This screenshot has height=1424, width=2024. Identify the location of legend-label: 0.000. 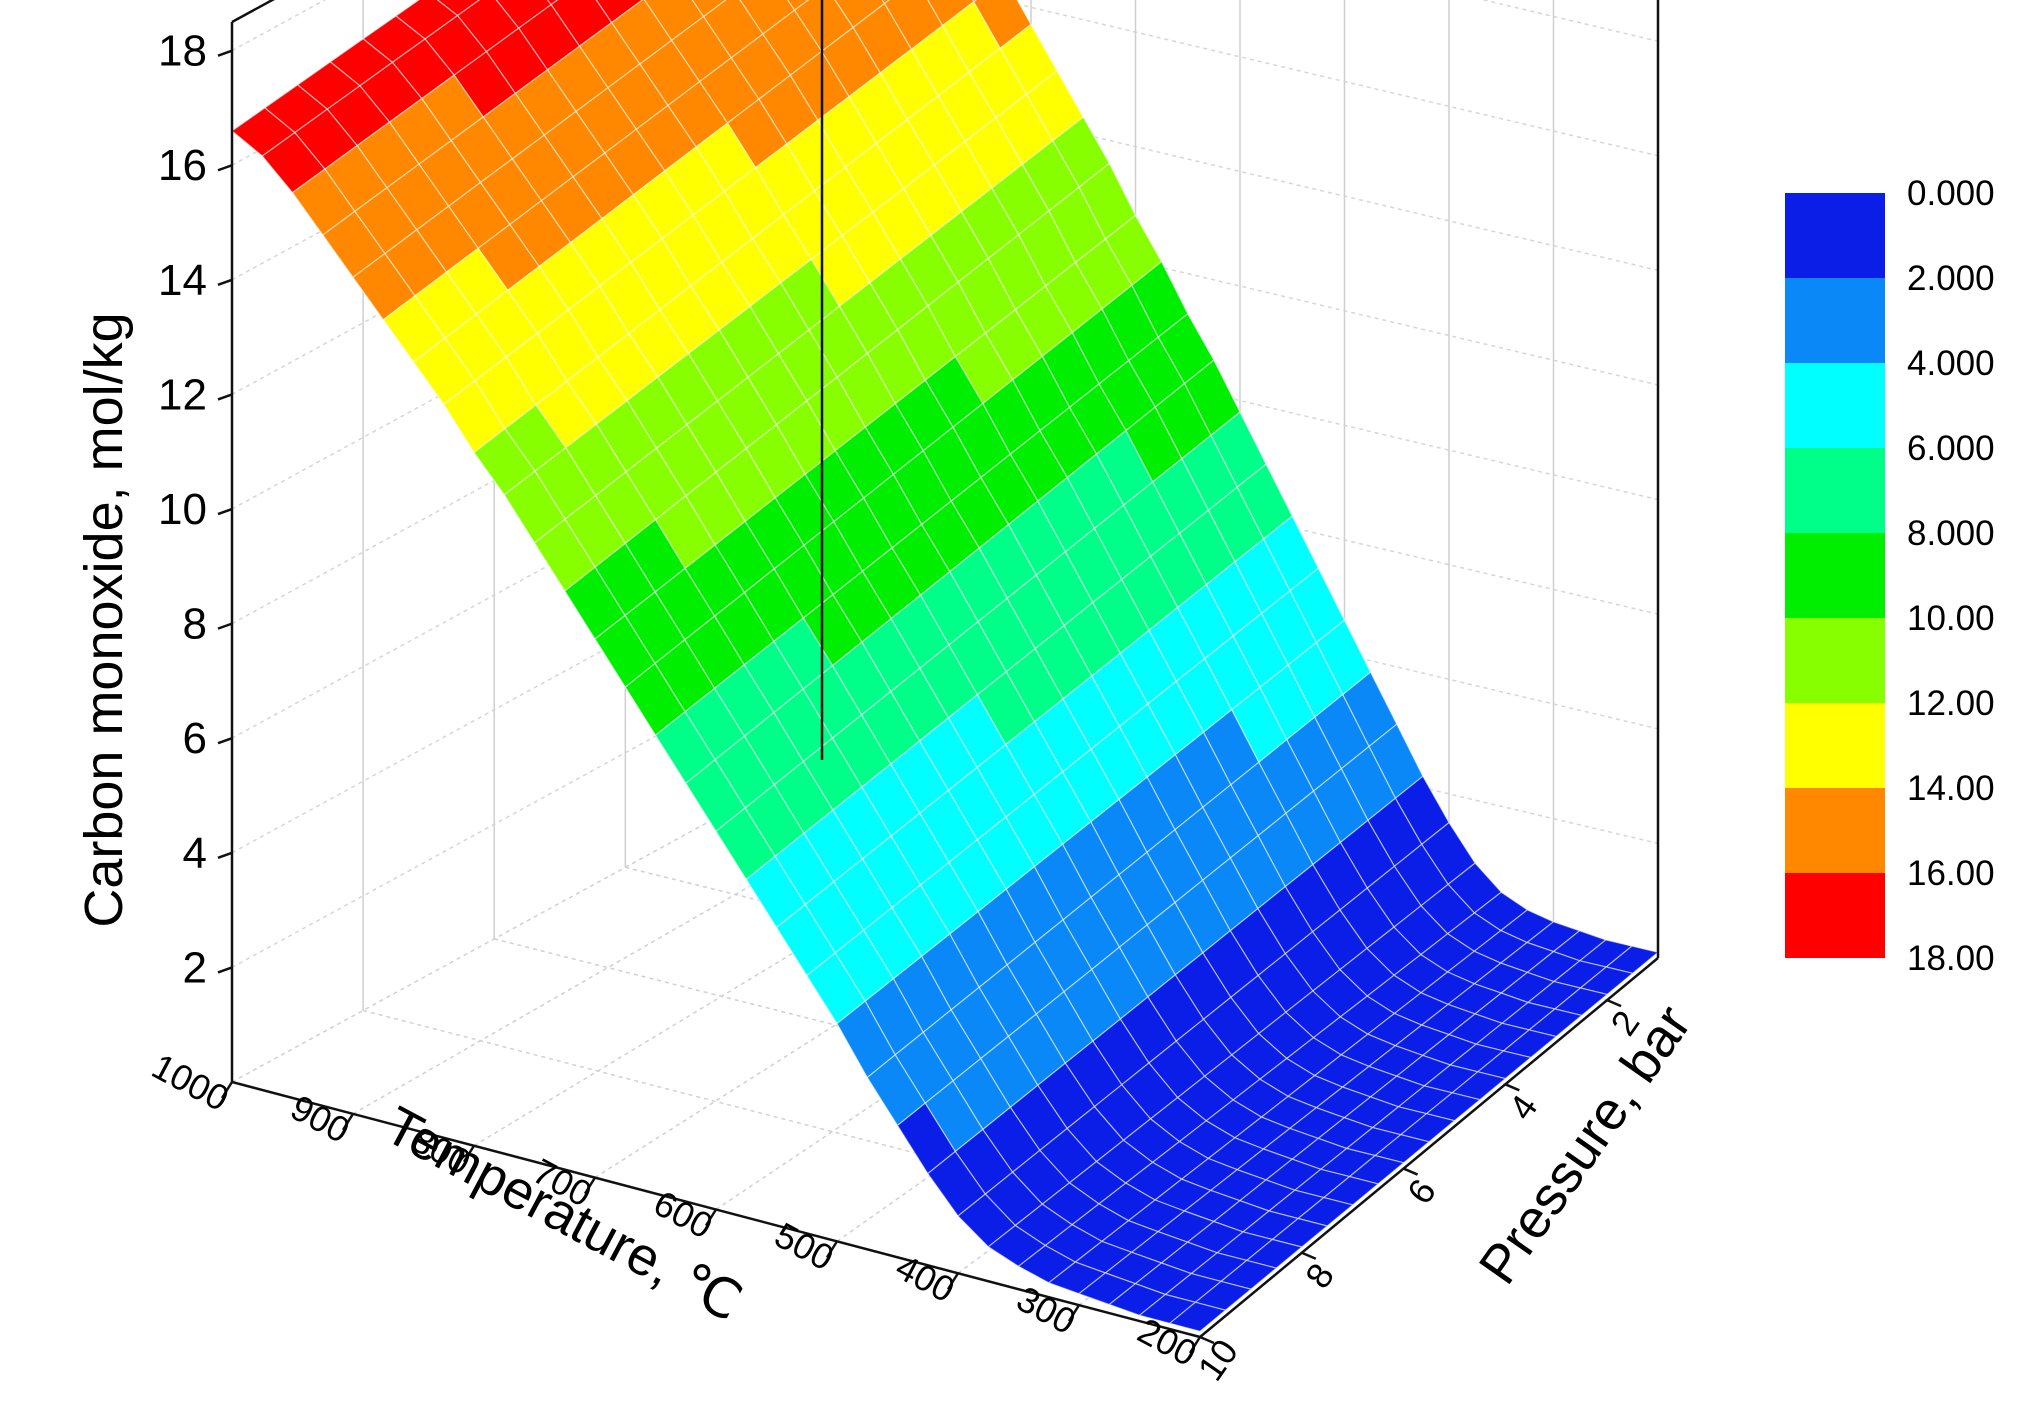
(1951, 193).